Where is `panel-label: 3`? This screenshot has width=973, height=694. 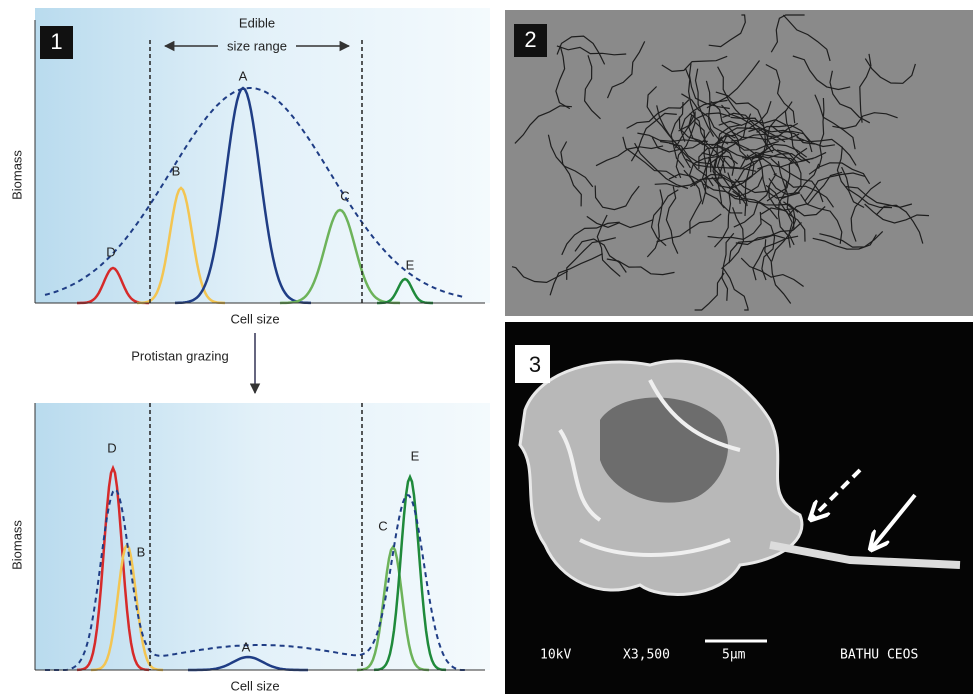 panel-label: 3 is located at coordinates (535, 364).